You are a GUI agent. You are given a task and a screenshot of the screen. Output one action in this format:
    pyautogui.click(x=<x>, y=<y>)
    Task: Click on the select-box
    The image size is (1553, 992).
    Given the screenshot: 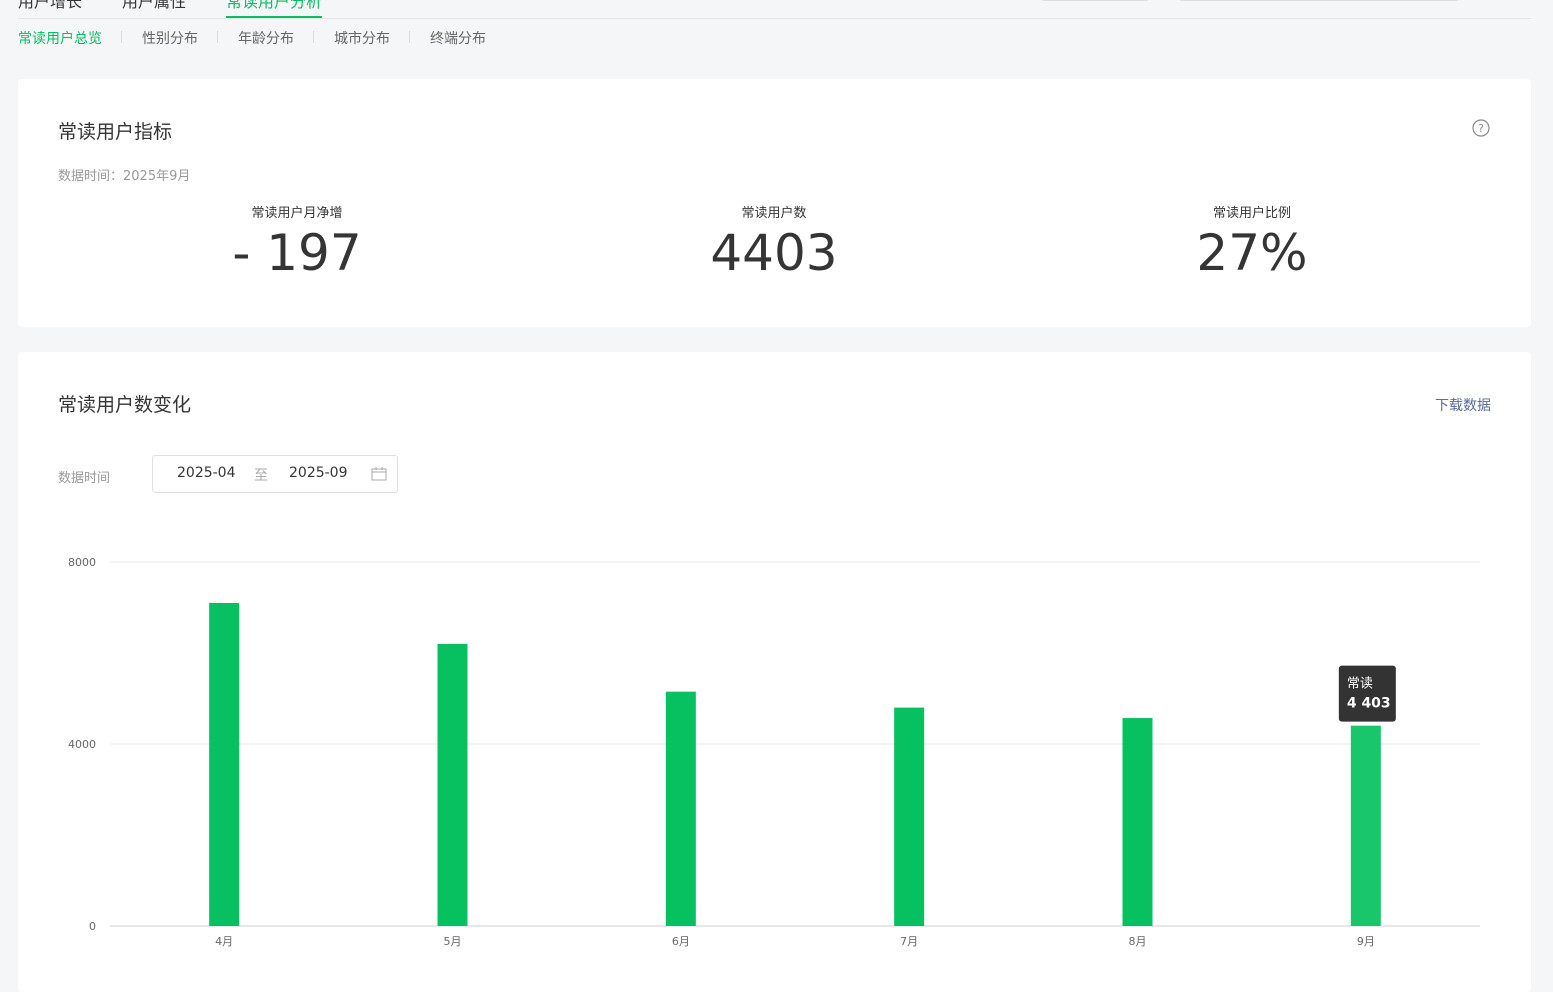 What is the action you would take?
    pyautogui.click(x=1319, y=0)
    